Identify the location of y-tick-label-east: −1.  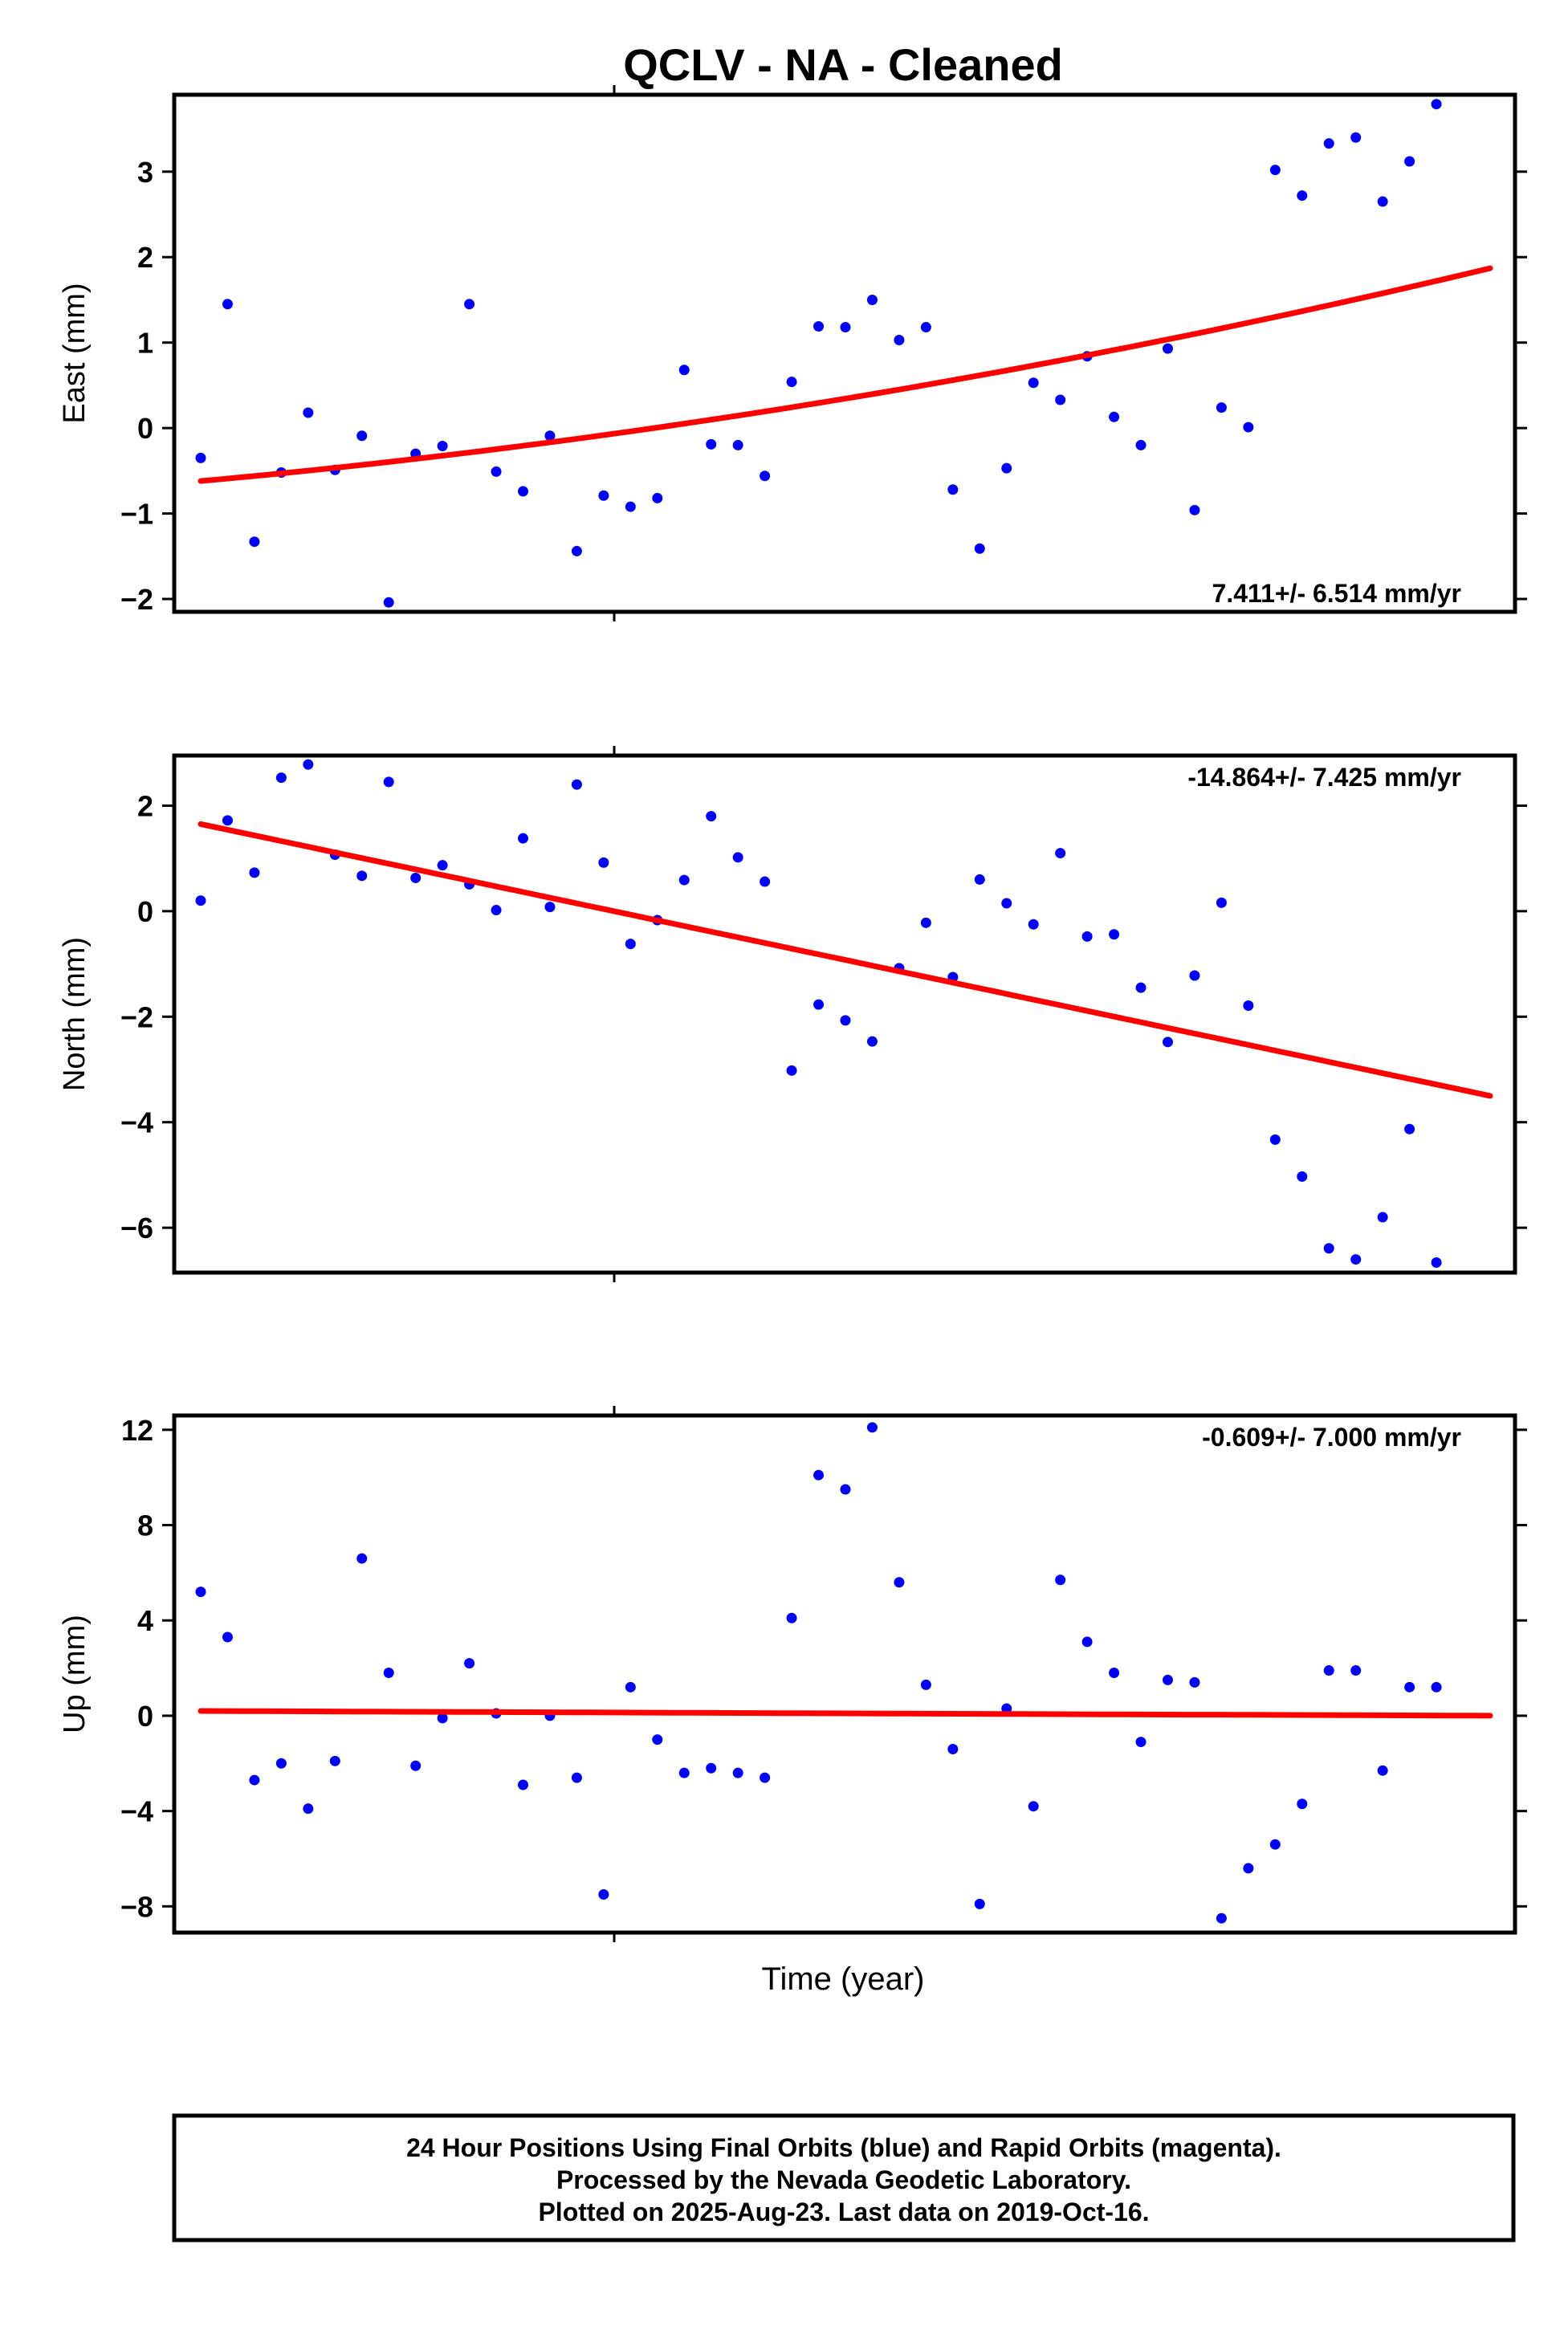
(136, 514).